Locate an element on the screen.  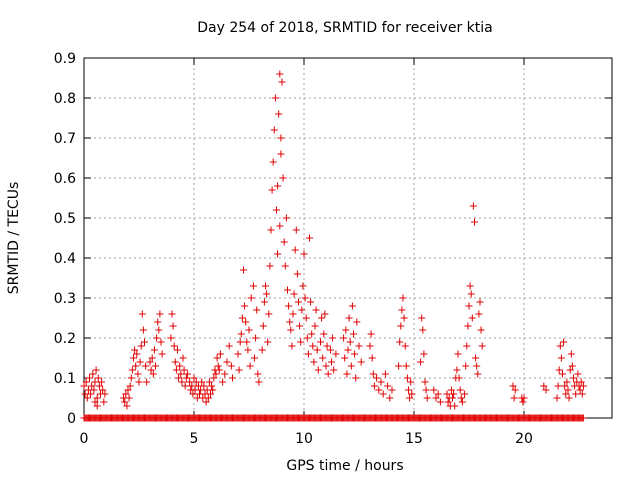
y-tick-label: 0.9 is located at coordinates (65, 59).